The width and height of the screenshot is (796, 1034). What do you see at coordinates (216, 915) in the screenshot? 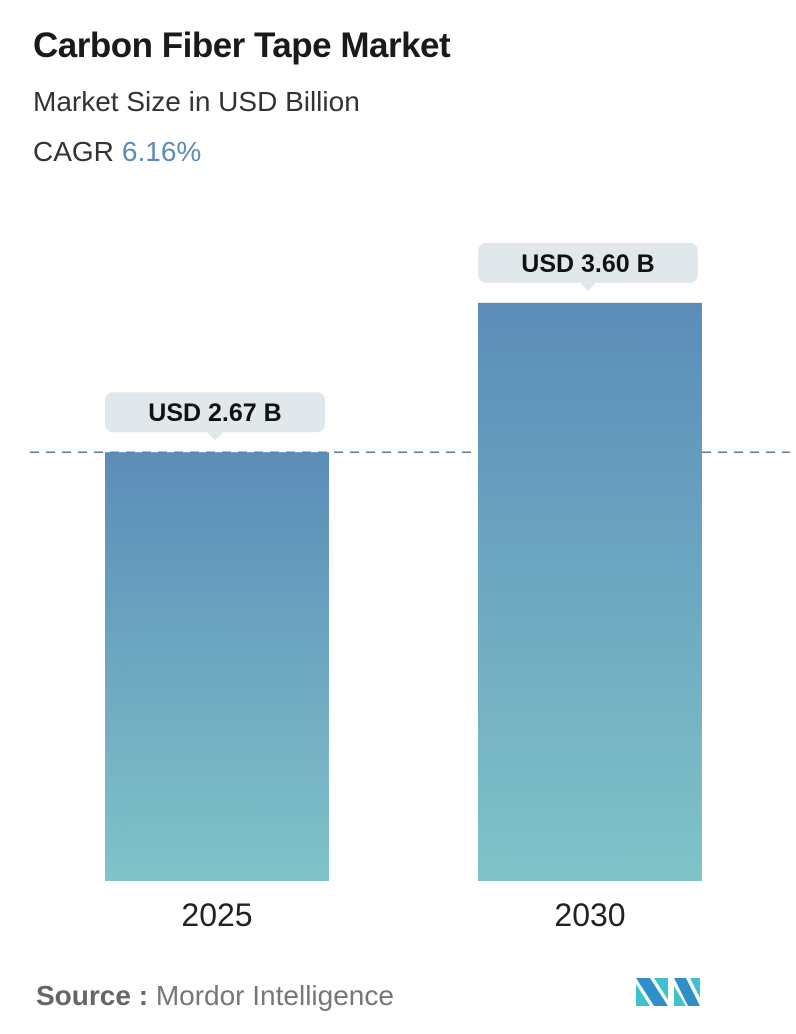
I see `x-tick-label-2025: 2025` at bounding box center [216, 915].